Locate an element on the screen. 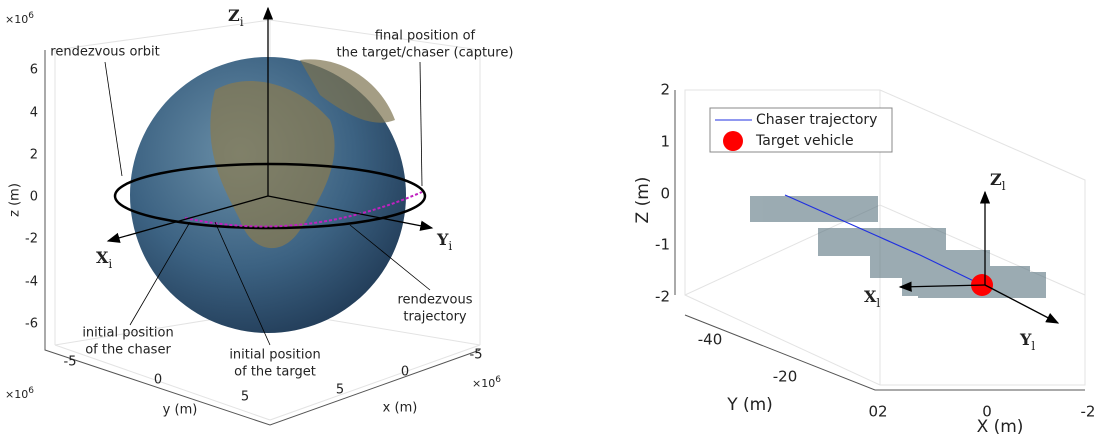  y-tick-label: 02 is located at coordinates (877, 412).